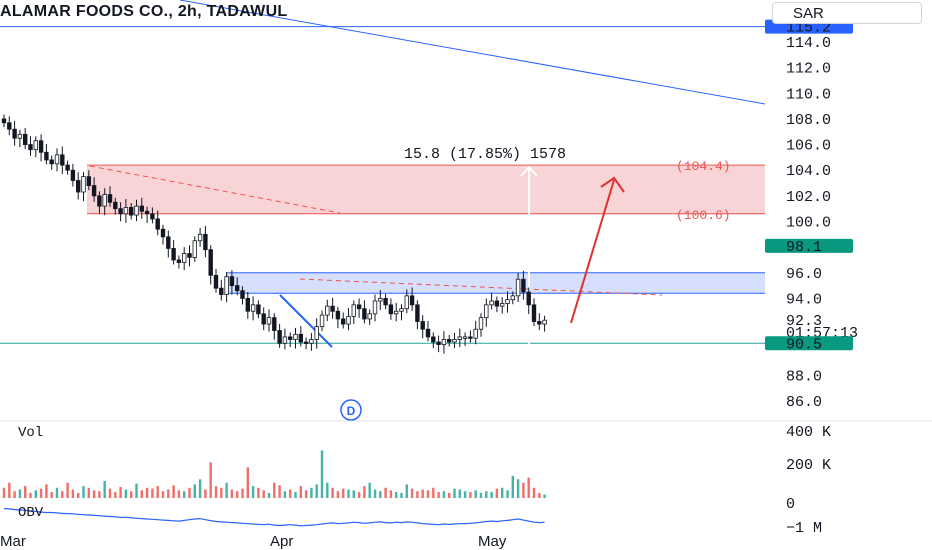 Image resolution: width=932 pixels, height=550 pixels. I want to click on measure-label: 15.8 (17.85%) 1578, so click(485, 154).